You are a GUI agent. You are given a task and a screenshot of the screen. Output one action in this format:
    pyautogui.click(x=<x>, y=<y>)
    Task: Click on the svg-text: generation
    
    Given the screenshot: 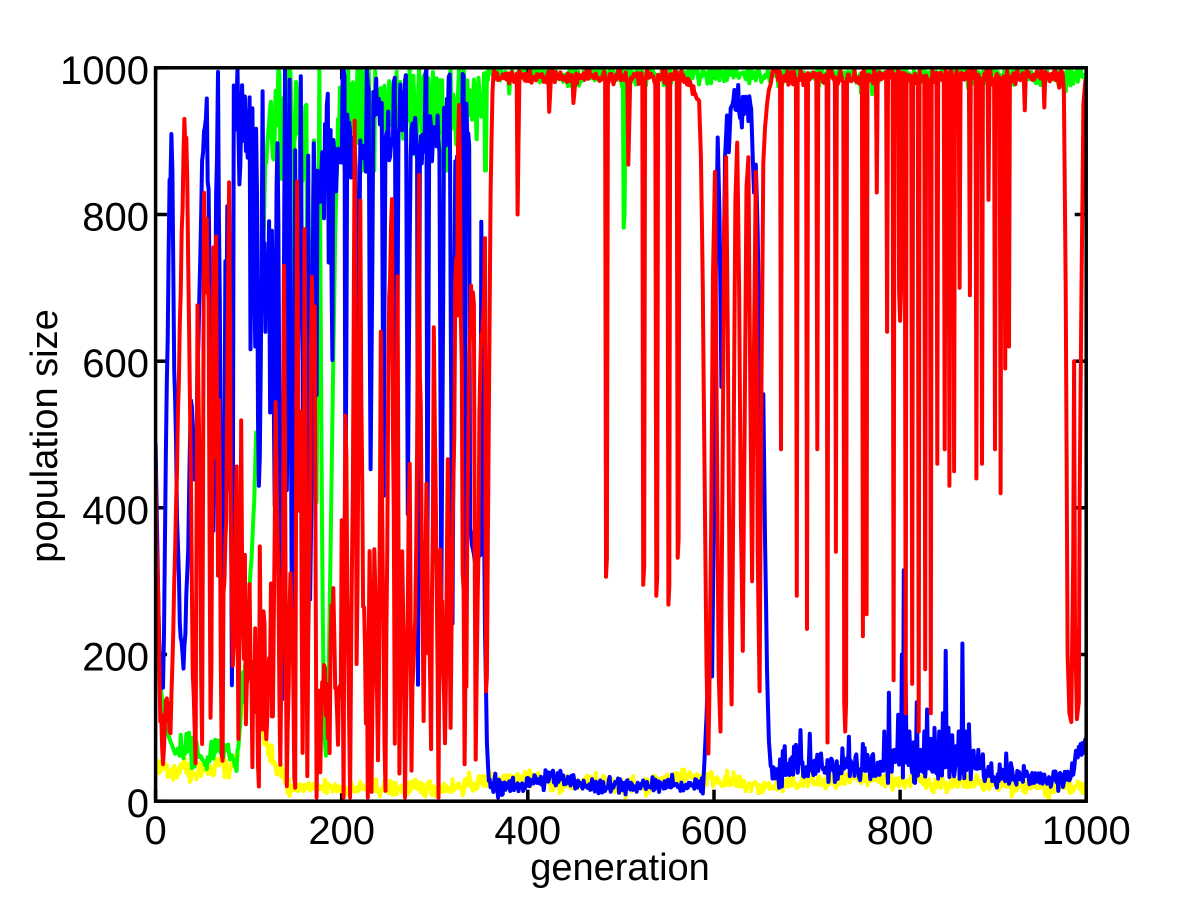 What is the action you would take?
    pyautogui.click(x=620, y=868)
    